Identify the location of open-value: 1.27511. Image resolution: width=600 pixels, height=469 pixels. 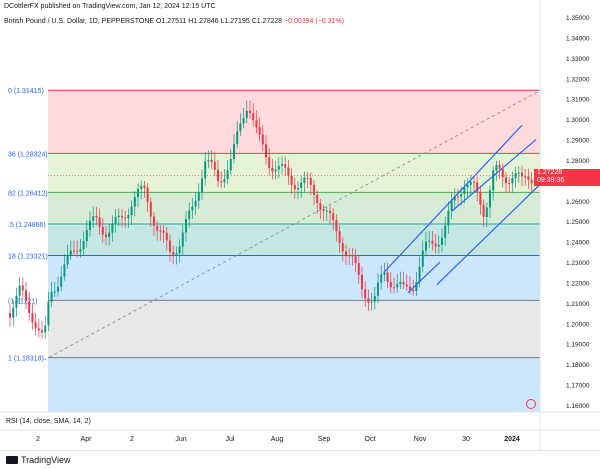
(174, 21).